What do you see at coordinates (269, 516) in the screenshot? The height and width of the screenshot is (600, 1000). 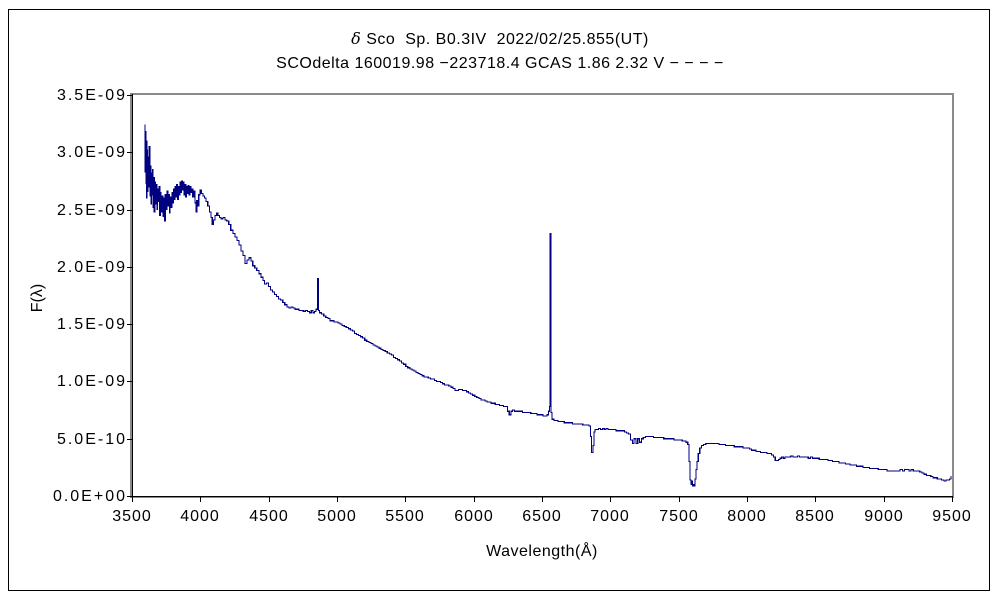 I see `x-tick-label: 4500` at bounding box center [269, 516].